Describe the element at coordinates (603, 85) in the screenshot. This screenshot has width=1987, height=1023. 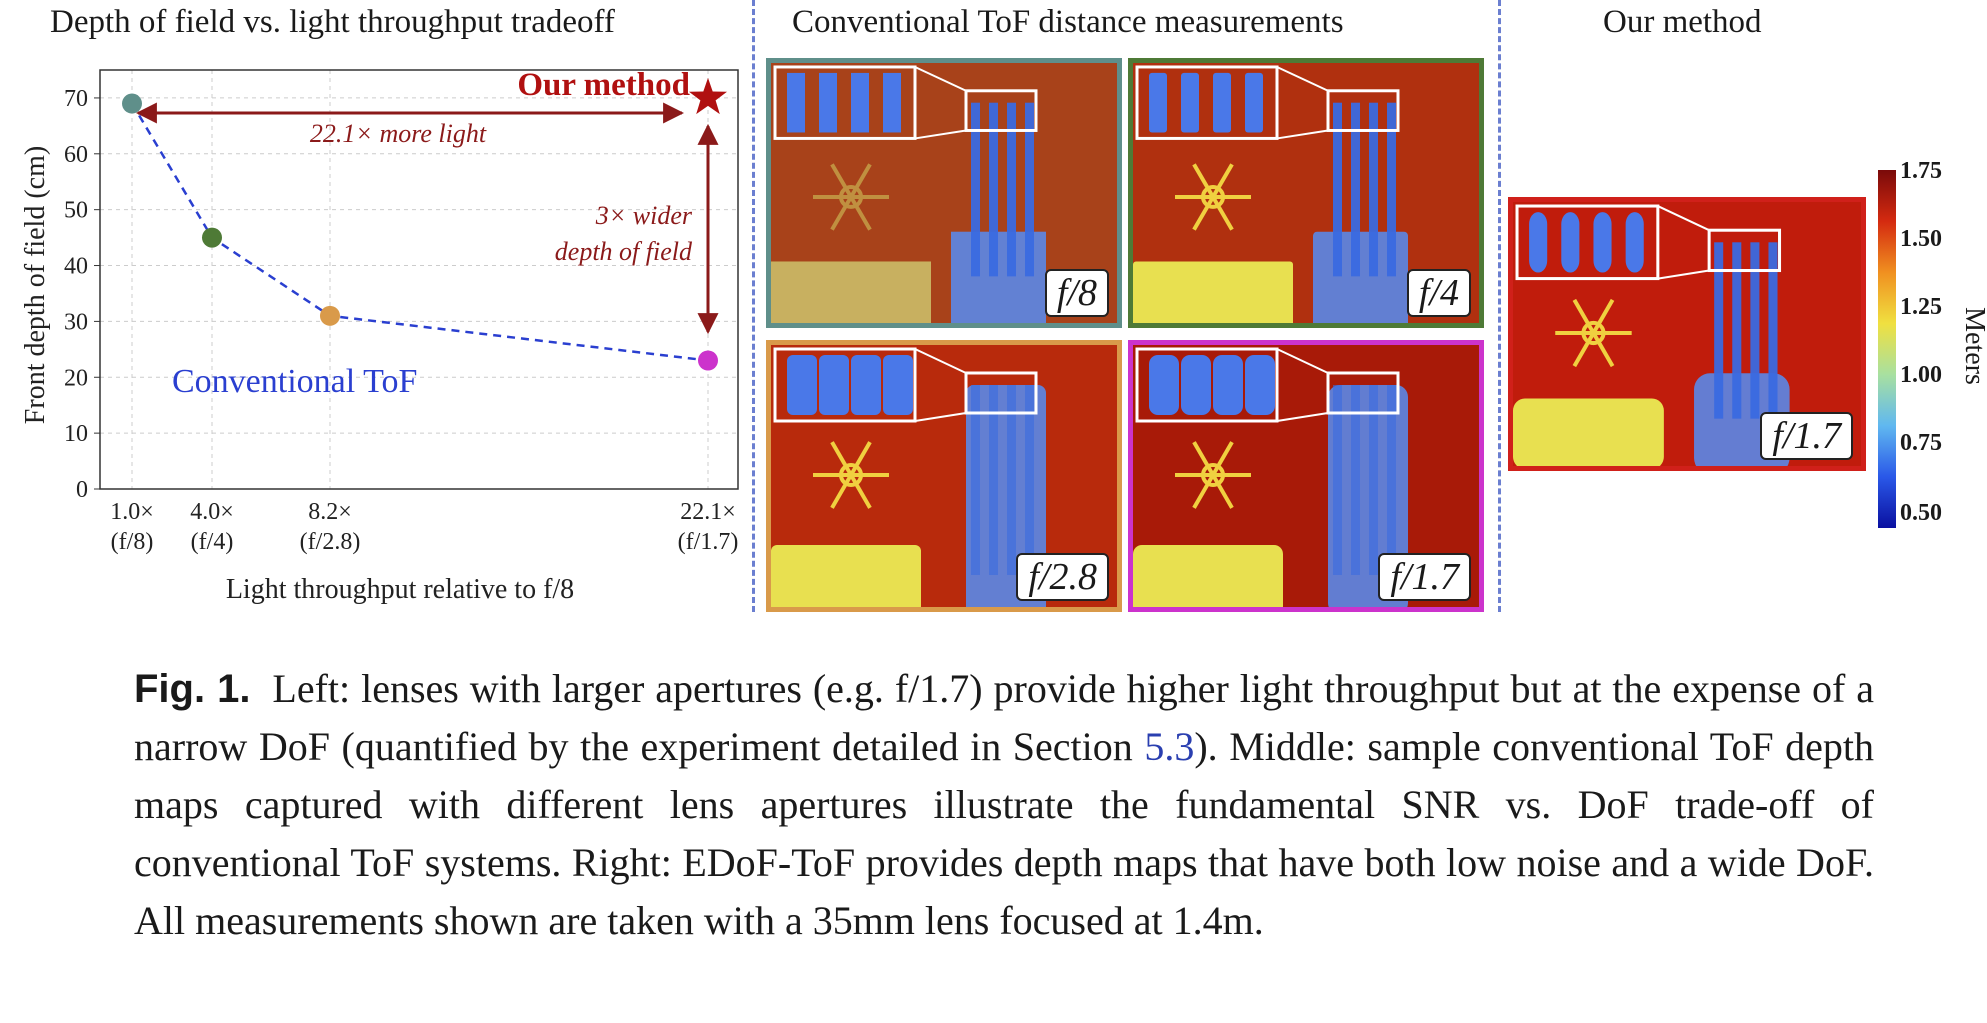
I see `our-method-label: Our method` at that location.